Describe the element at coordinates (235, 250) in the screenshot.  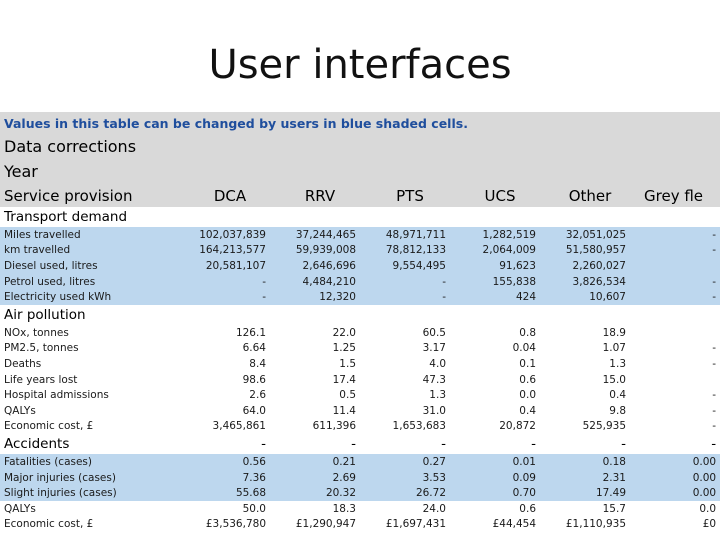
I see `data-cell: 164,213,577` at that location.